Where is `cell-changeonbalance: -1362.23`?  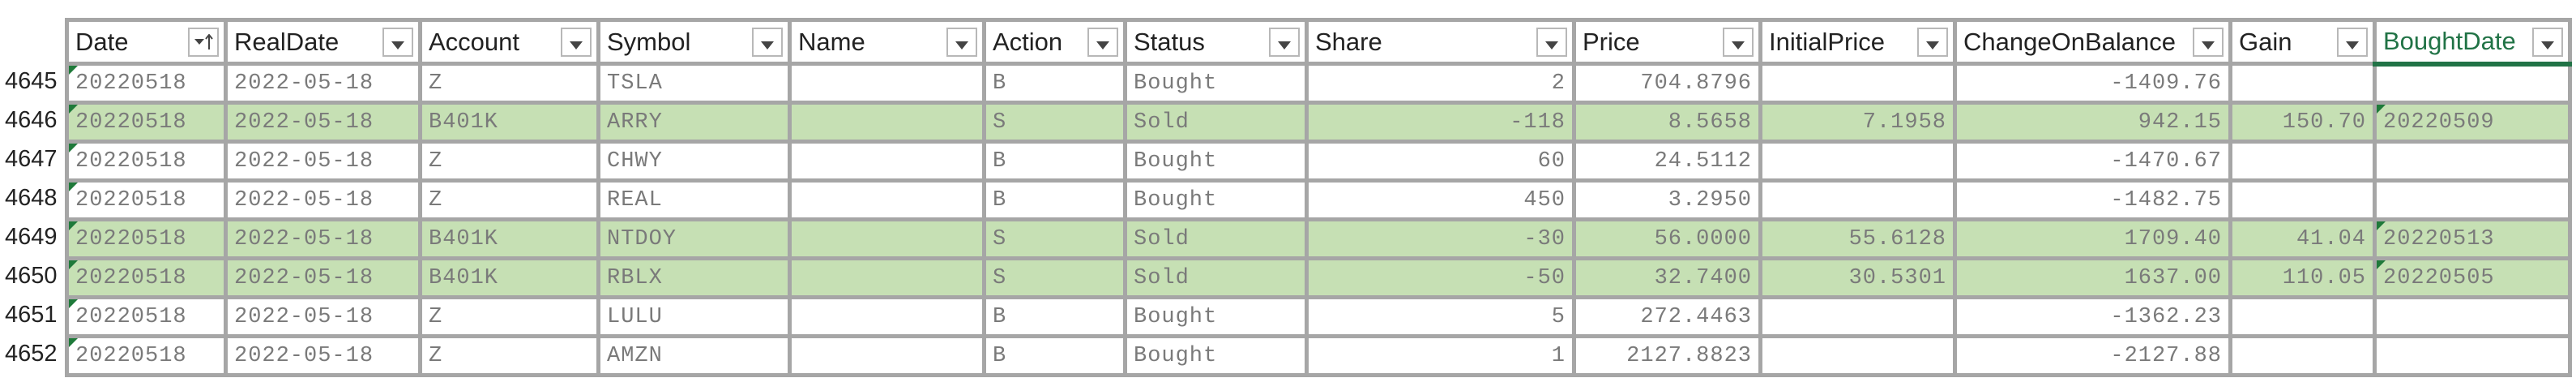 cell-changeonbalance: -1362.23 is located at coordinates (2092, 316).